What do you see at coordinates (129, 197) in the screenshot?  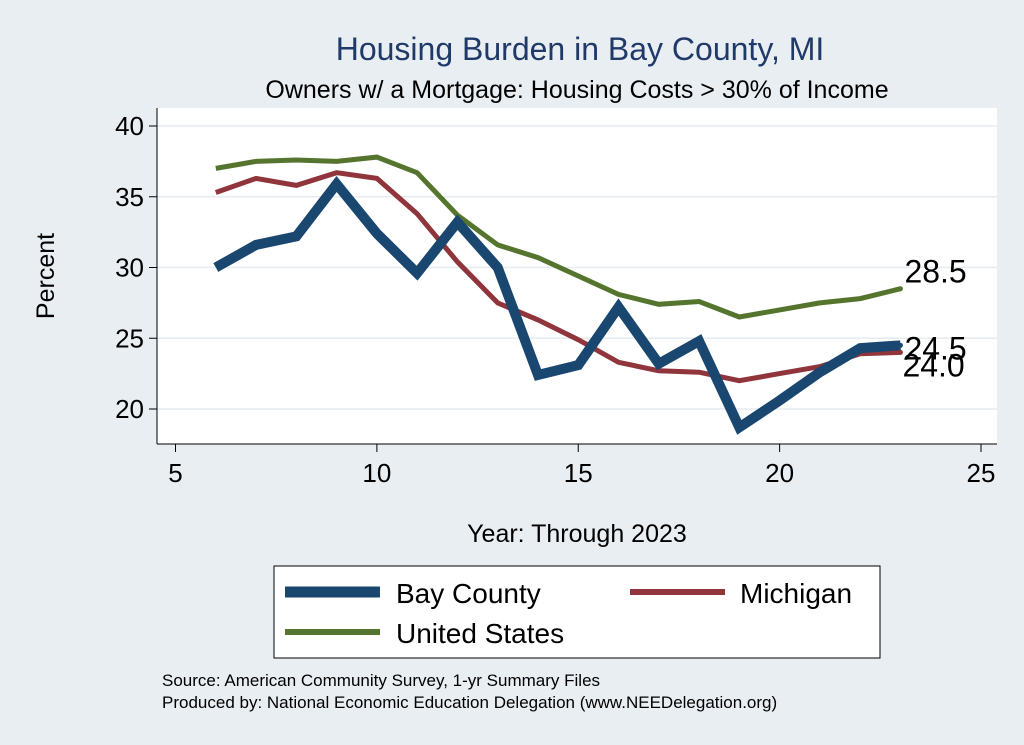 I see `y-tick-label-35: 35` at bounding box center [129, 197].